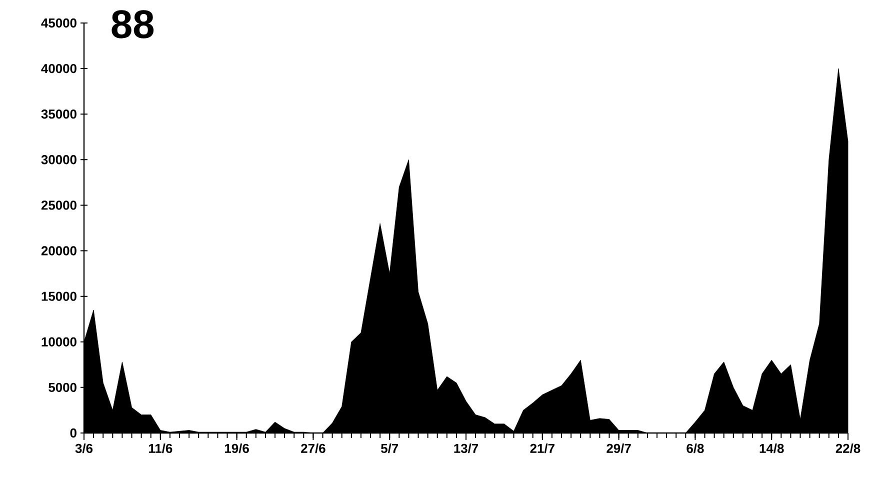  I want to click on y-tick-label: 35000, so click(58, 114).